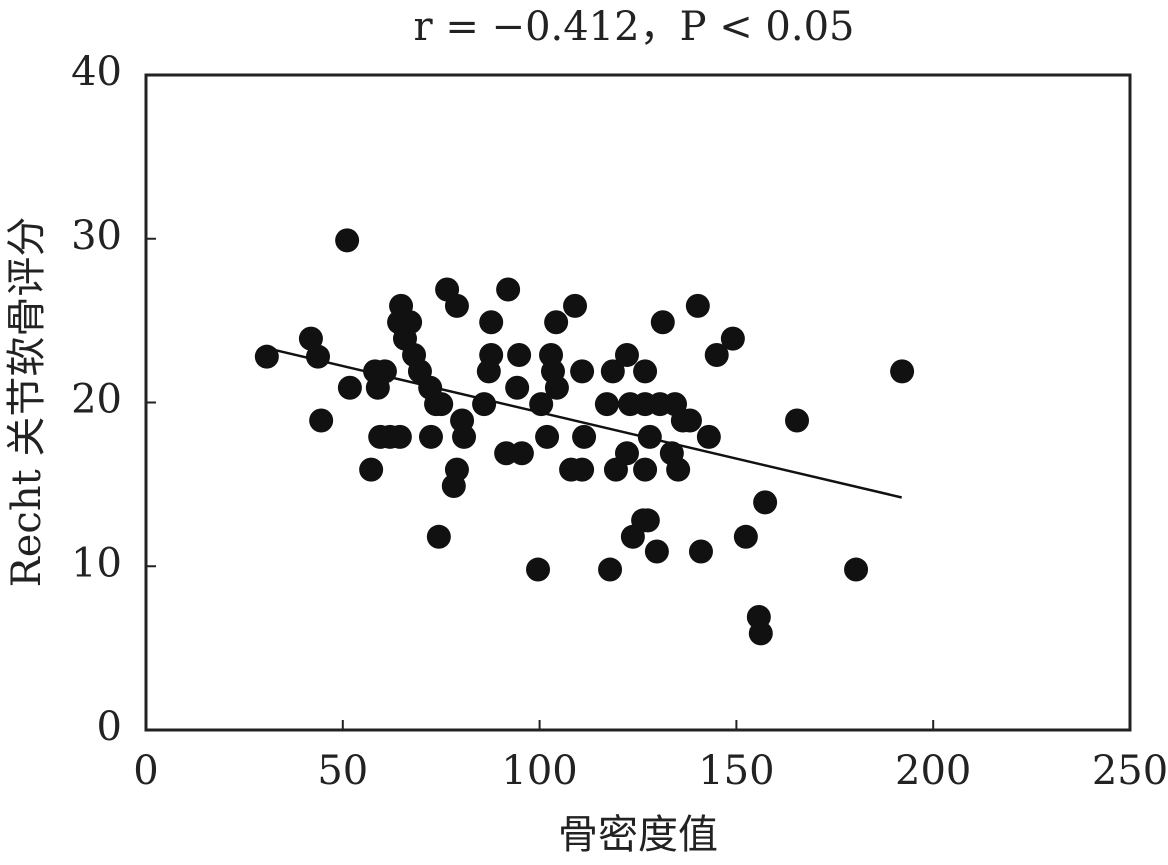  I want to click on trend-line, so click(584, 423).